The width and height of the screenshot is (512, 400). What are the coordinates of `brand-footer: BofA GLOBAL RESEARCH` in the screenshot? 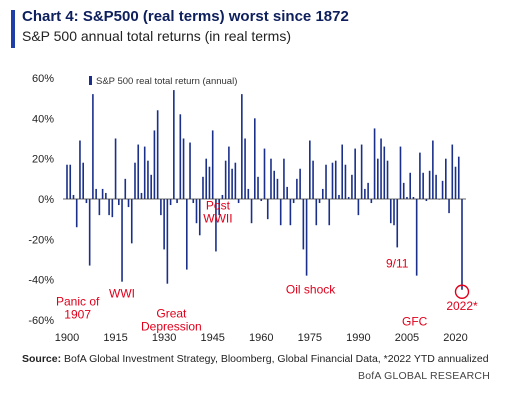 It's located at (424, 376).